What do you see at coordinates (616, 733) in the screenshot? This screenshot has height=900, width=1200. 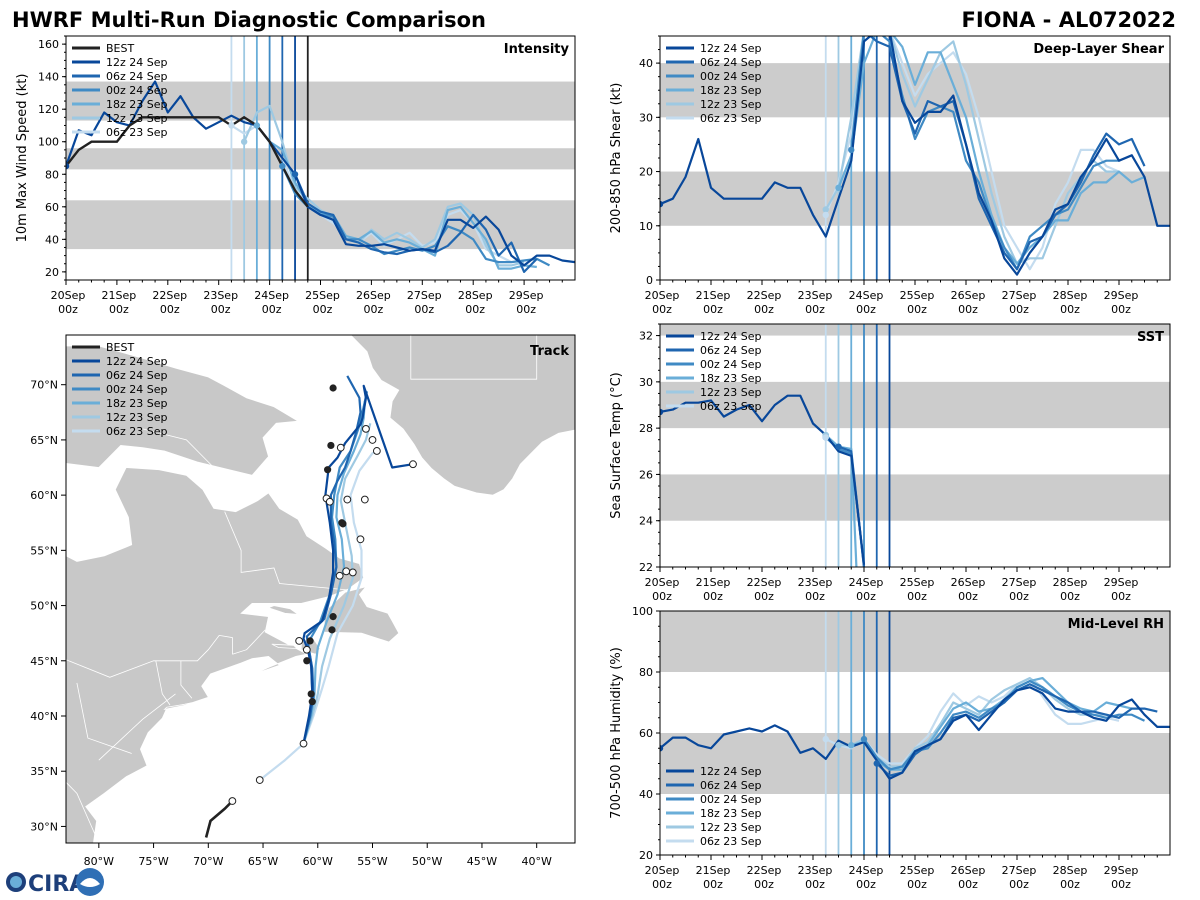 I see `y-axis-label: 700-500 hPa Humidity (%)` at bounding box center [616, 733].